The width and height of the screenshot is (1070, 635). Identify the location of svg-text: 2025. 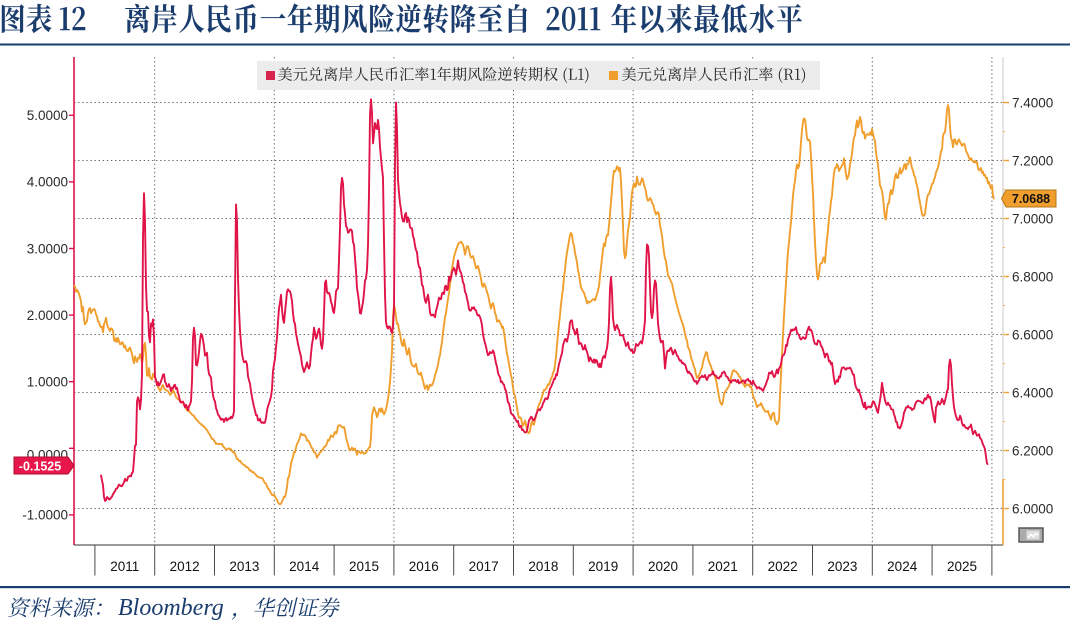
(962, 566).